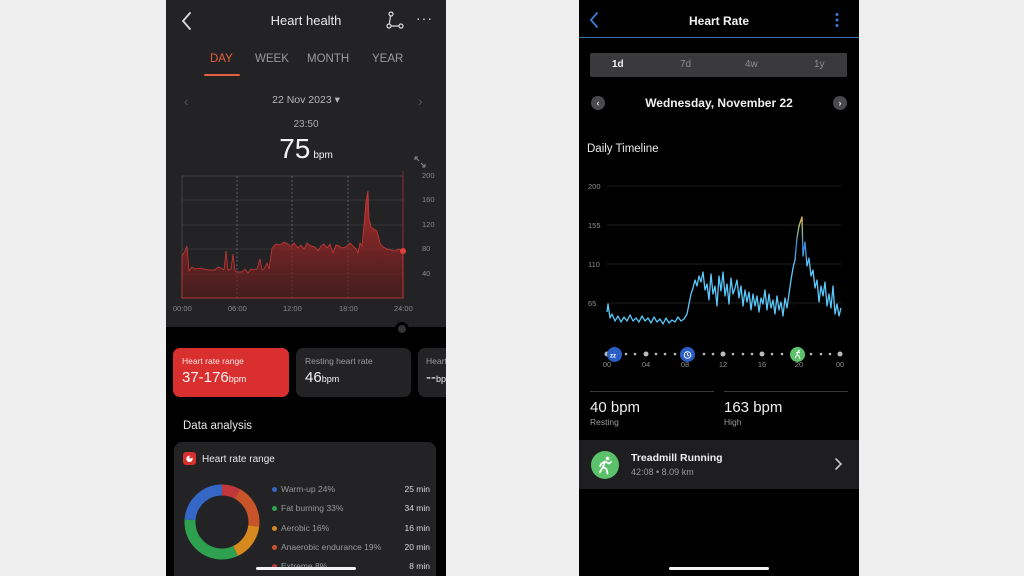  Describe the element at coordinates (685, 364) in the screenshot. I see `timeline-label-08: 08` at that location.